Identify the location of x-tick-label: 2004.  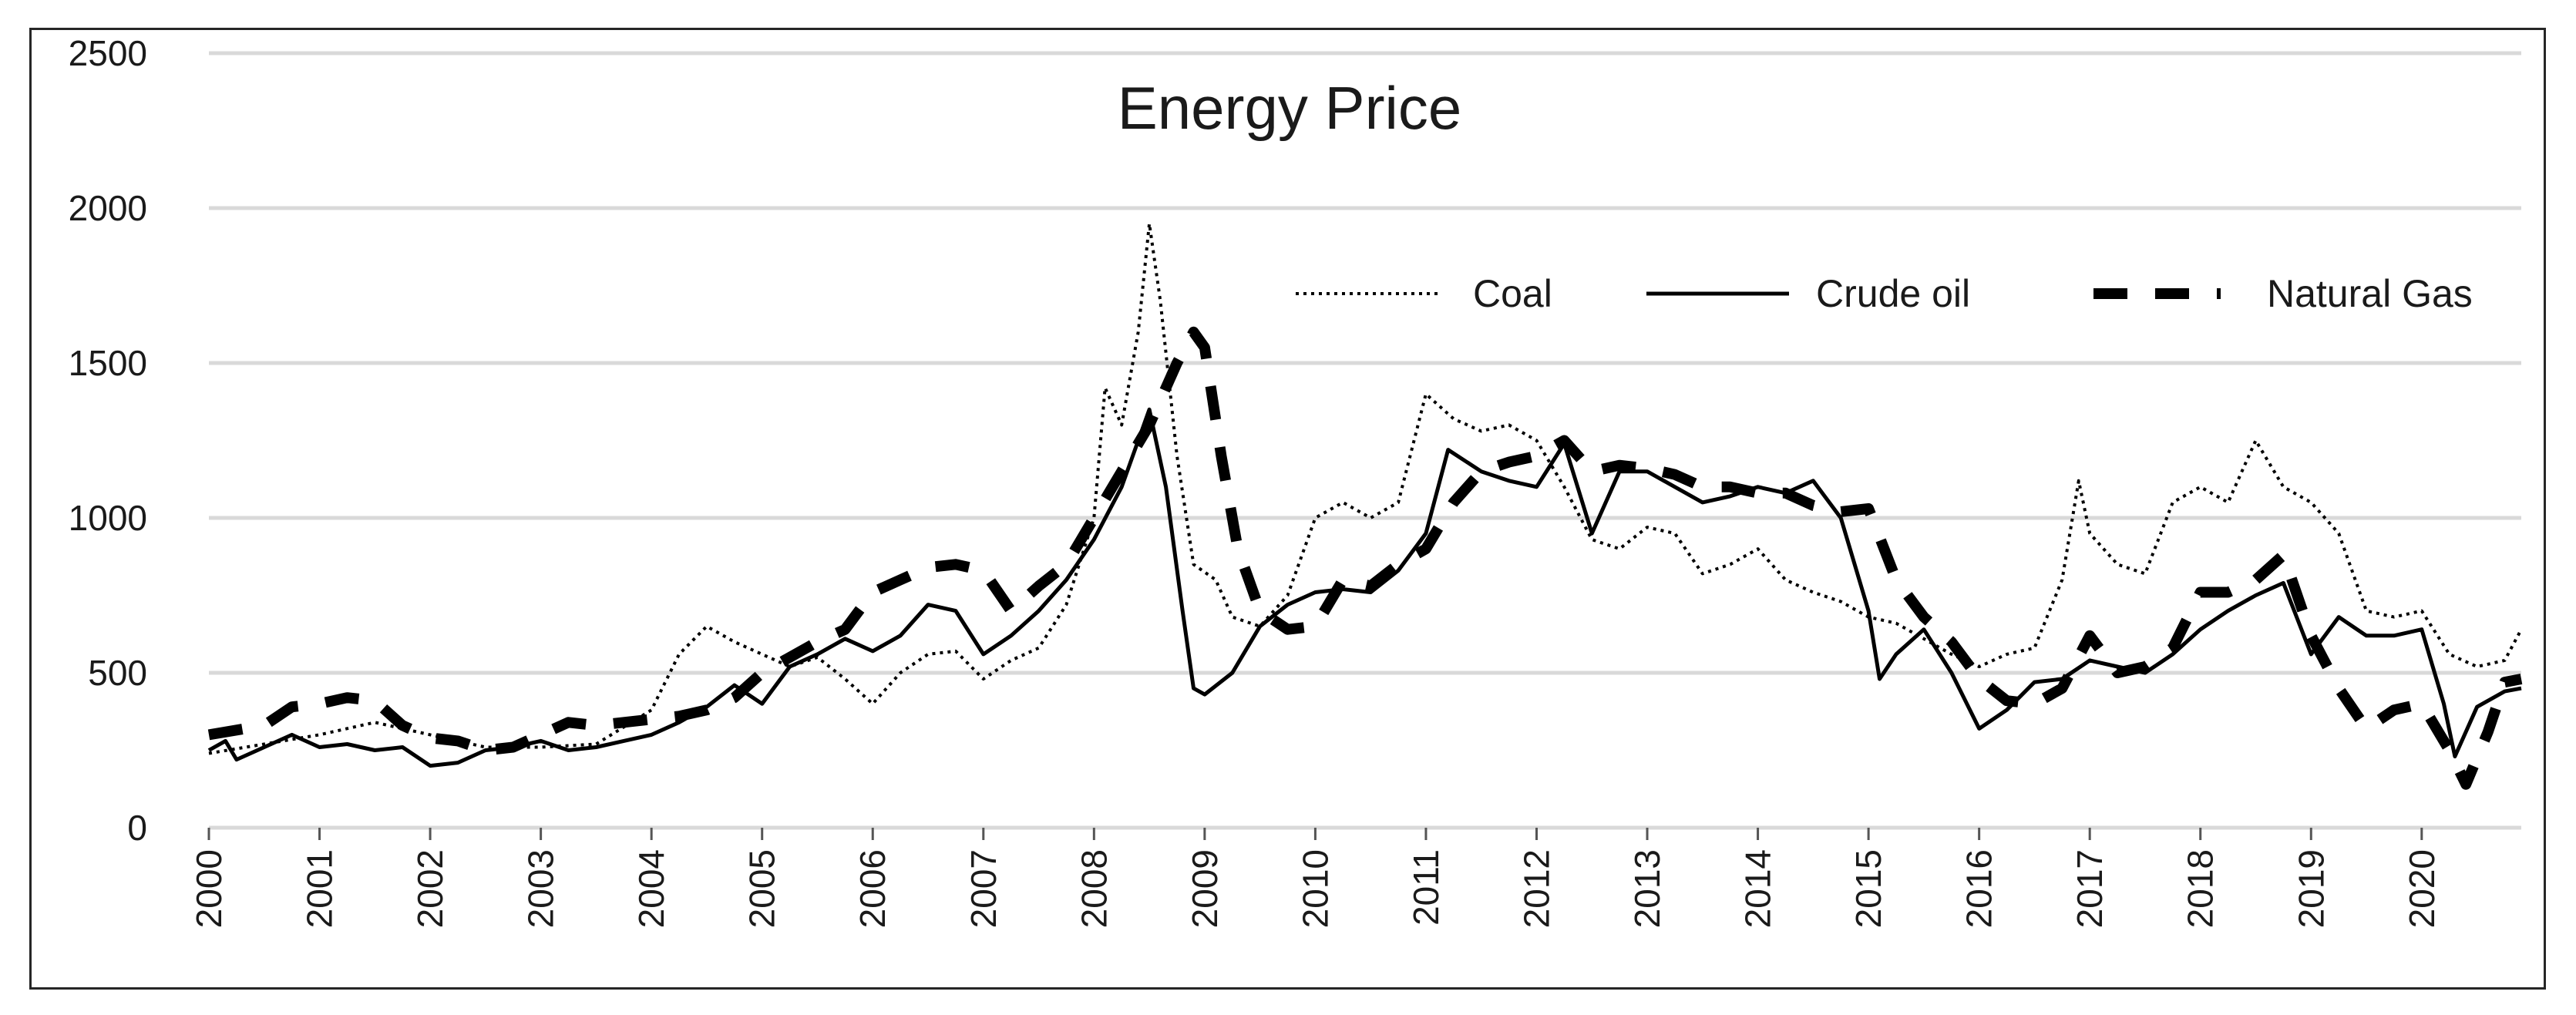
(651, 888).